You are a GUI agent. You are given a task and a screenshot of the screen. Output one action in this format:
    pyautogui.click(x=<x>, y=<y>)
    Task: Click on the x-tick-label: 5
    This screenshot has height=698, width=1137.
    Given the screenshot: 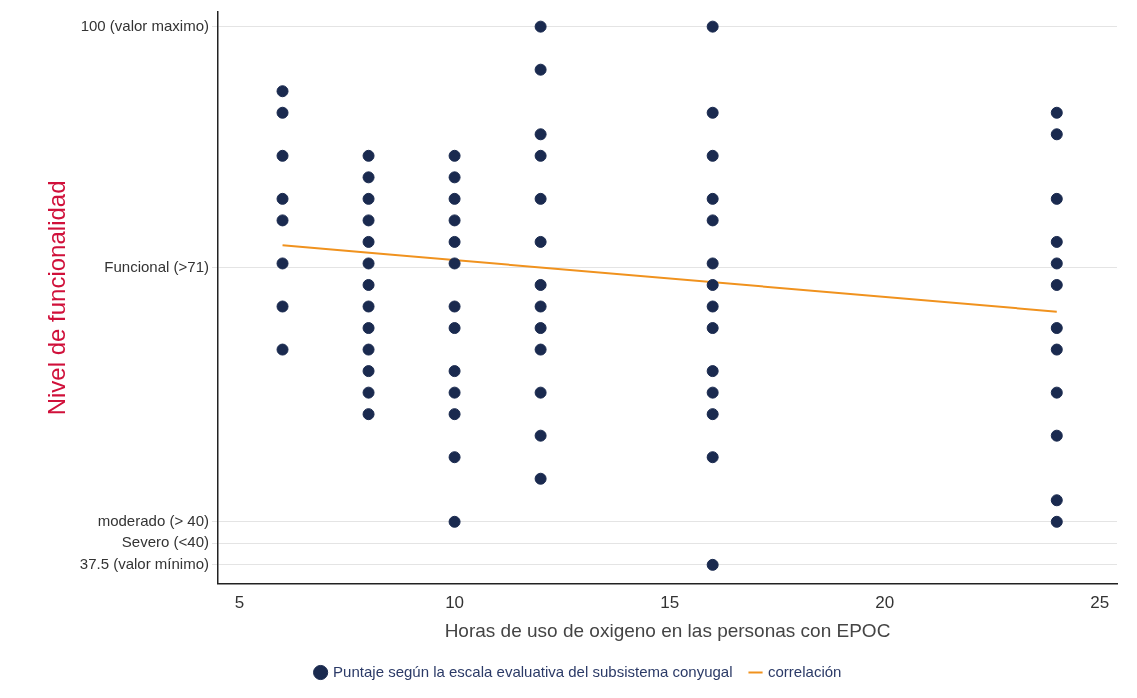 What is the action you would take?
    pyautogui.click(x=239, y=602)
    